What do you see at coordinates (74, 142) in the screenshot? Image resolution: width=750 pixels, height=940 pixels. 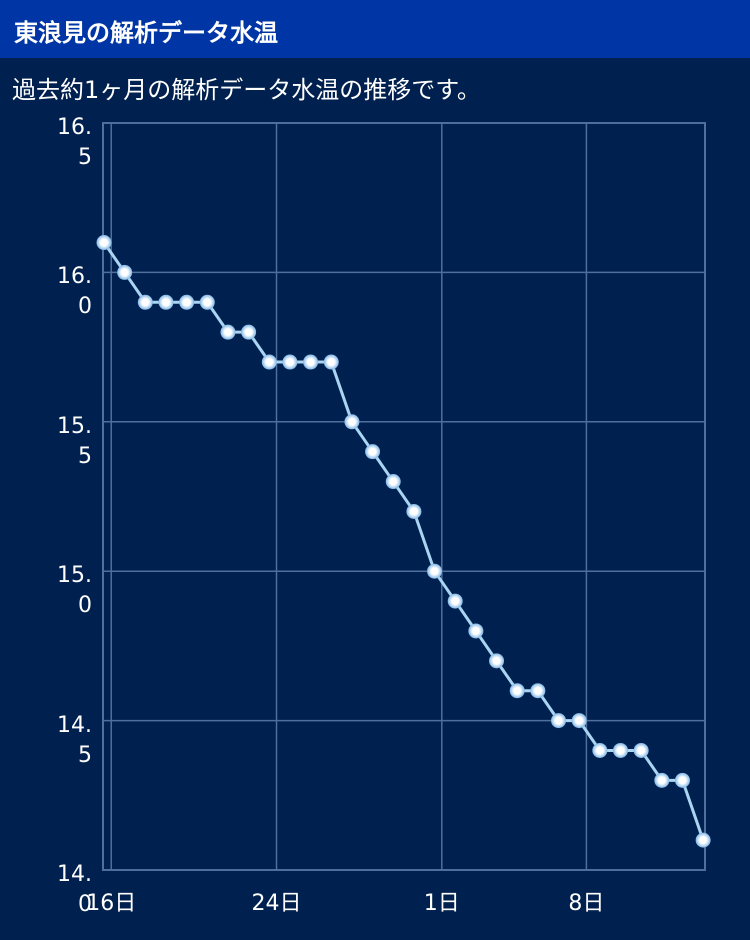 I see `y-tick-label: 16.5` at bounding box center [74, 142].